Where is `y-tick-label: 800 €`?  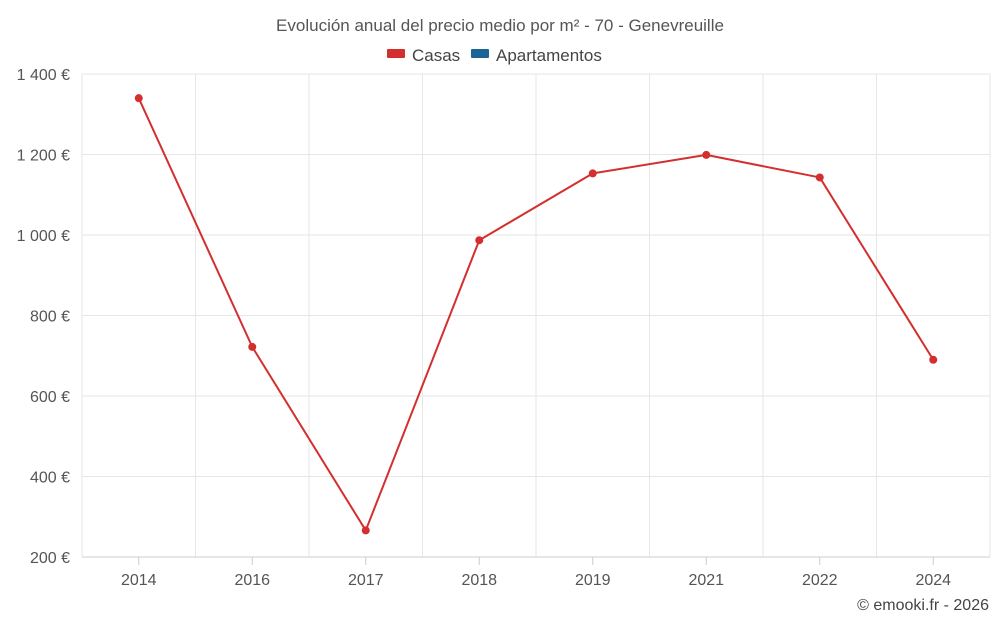 y-tick-label: 800 € is located at coordinates (50, 317).